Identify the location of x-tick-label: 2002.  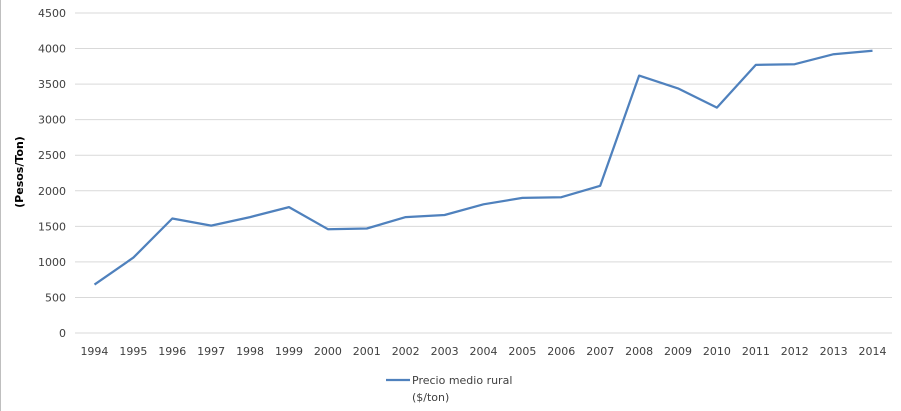
(406, 351).